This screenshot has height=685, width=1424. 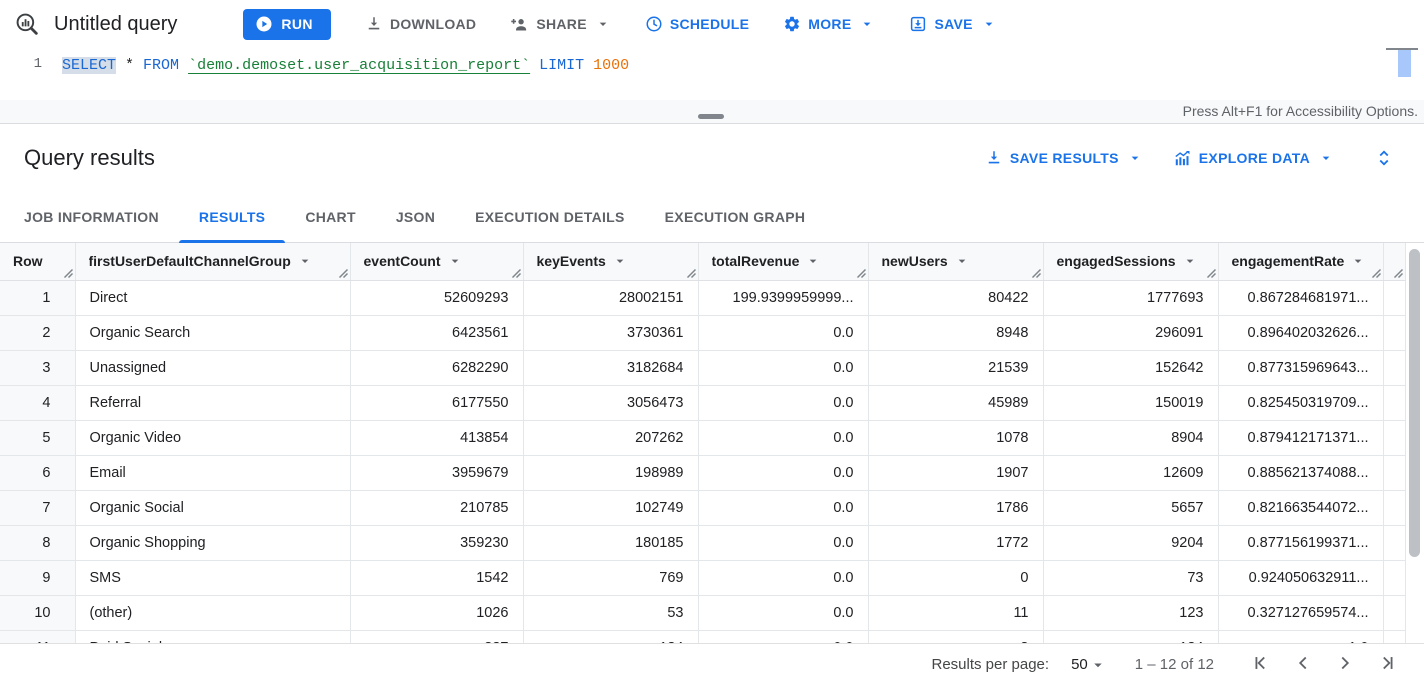 I want to click on save-results-button: SAVE RESULTS, so click(x=1064, y=158).